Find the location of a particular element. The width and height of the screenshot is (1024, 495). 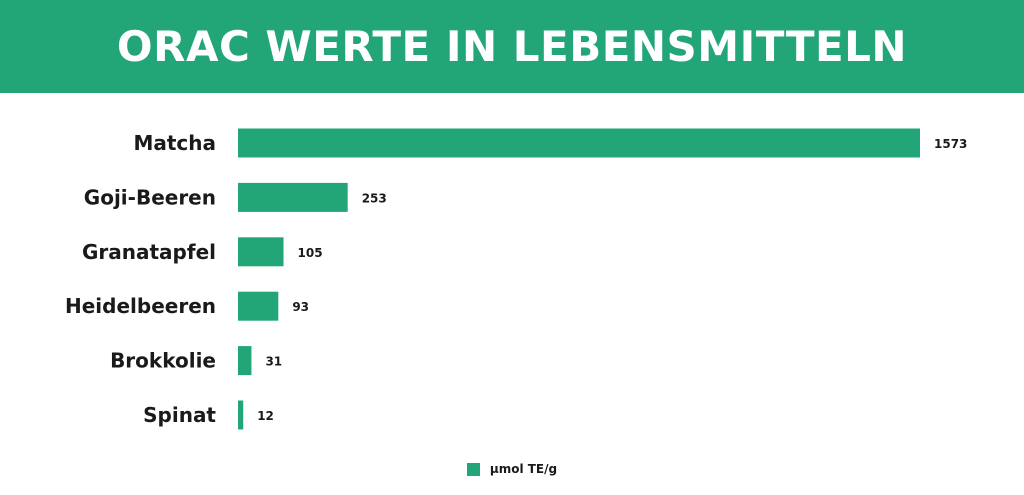

legend-label: µmol TE/g is located at coordinates (523, 469).